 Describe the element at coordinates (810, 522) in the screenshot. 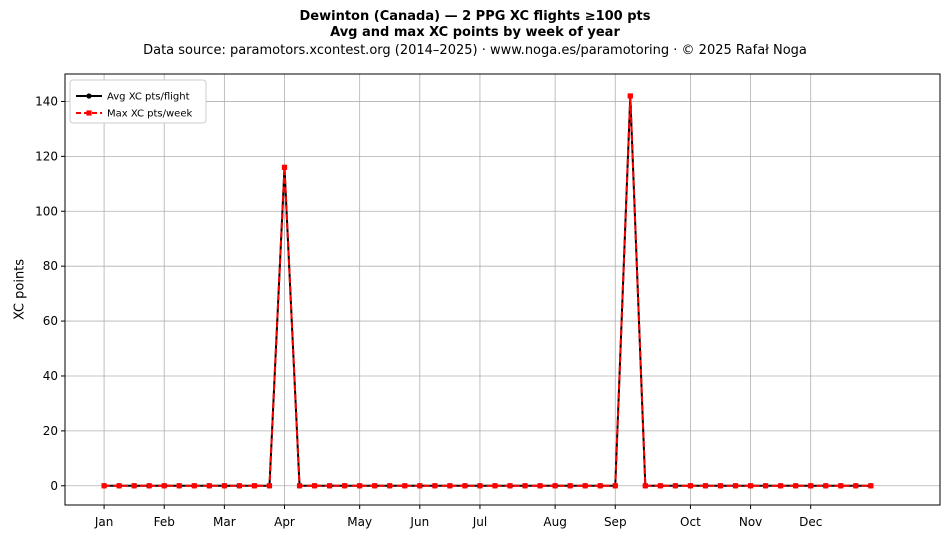

I see `x-tick-label: Dec` at that location.